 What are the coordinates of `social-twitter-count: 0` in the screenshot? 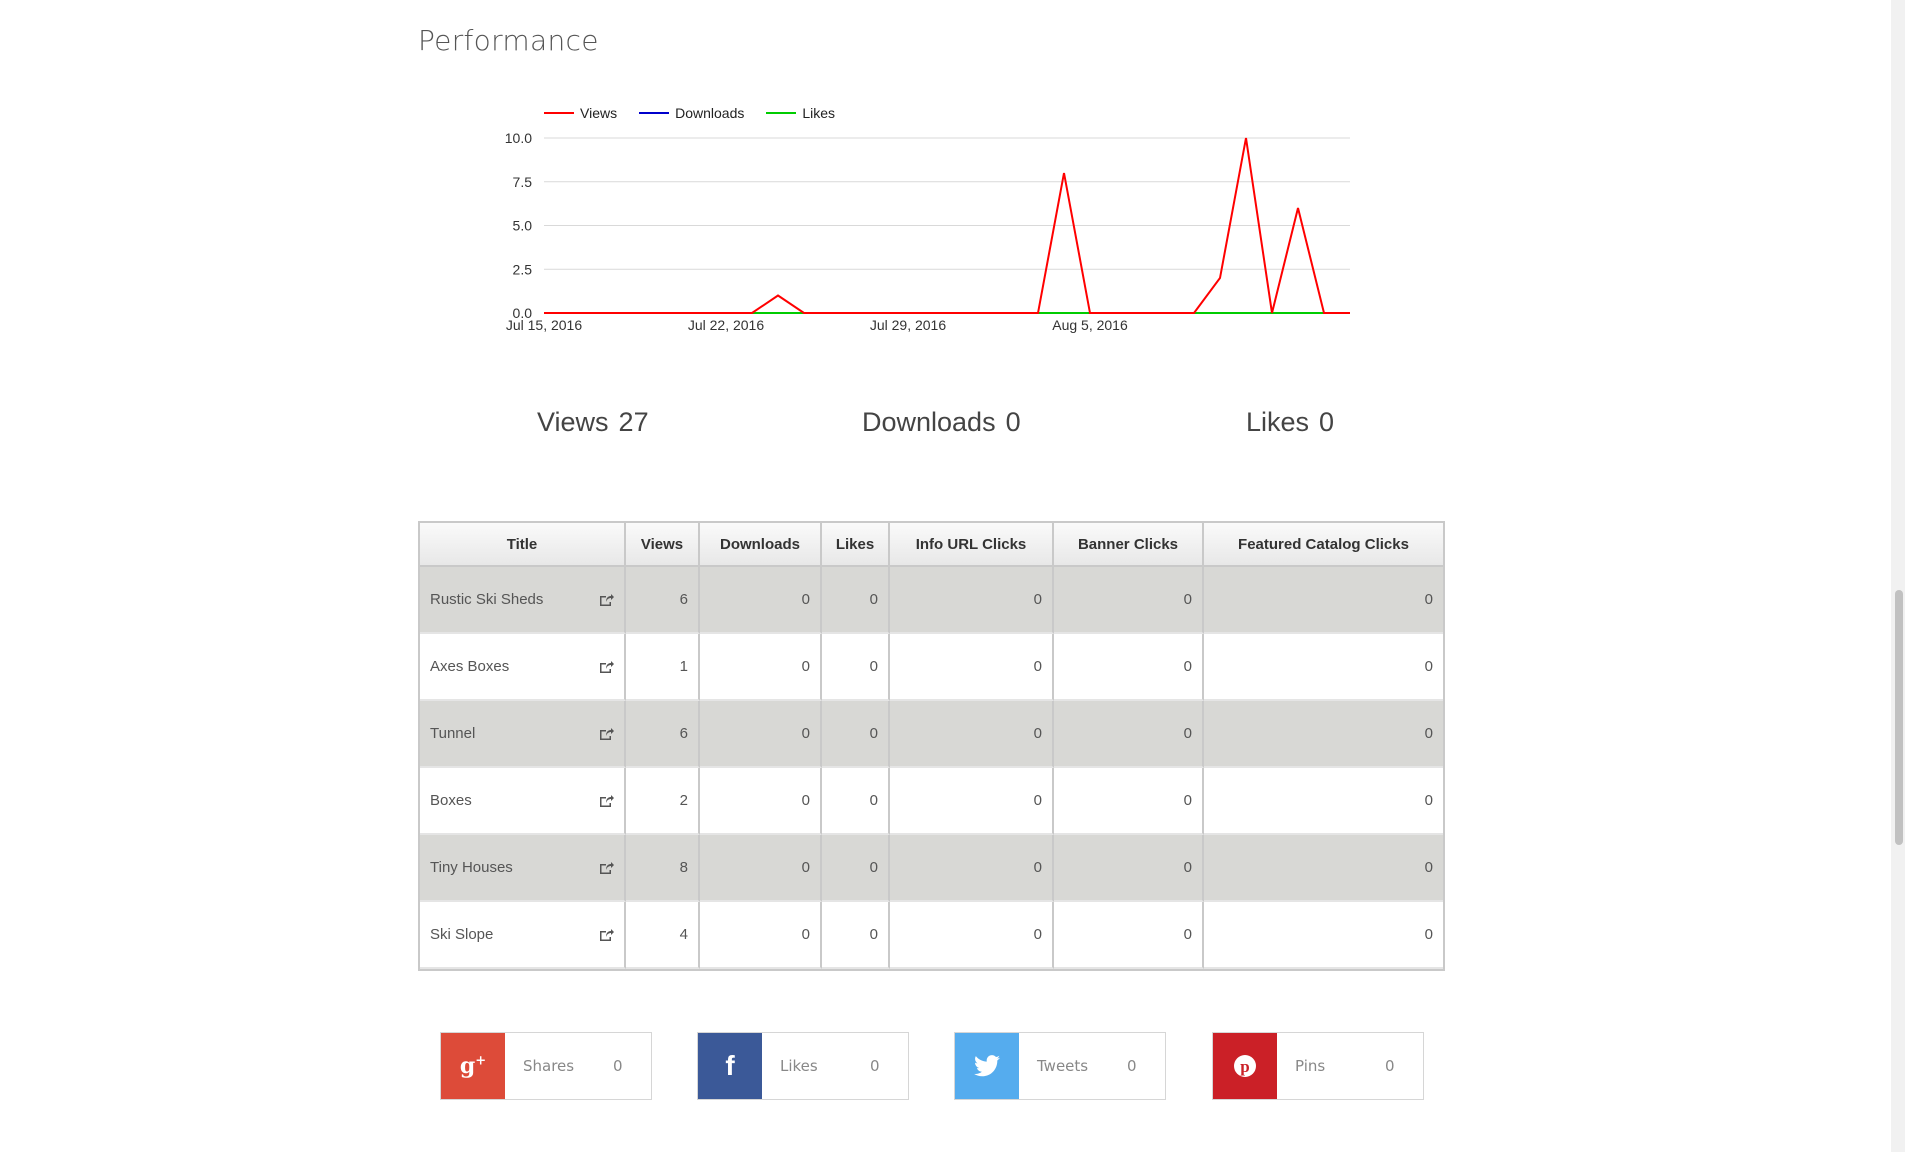 It's located at (1132, 1066).